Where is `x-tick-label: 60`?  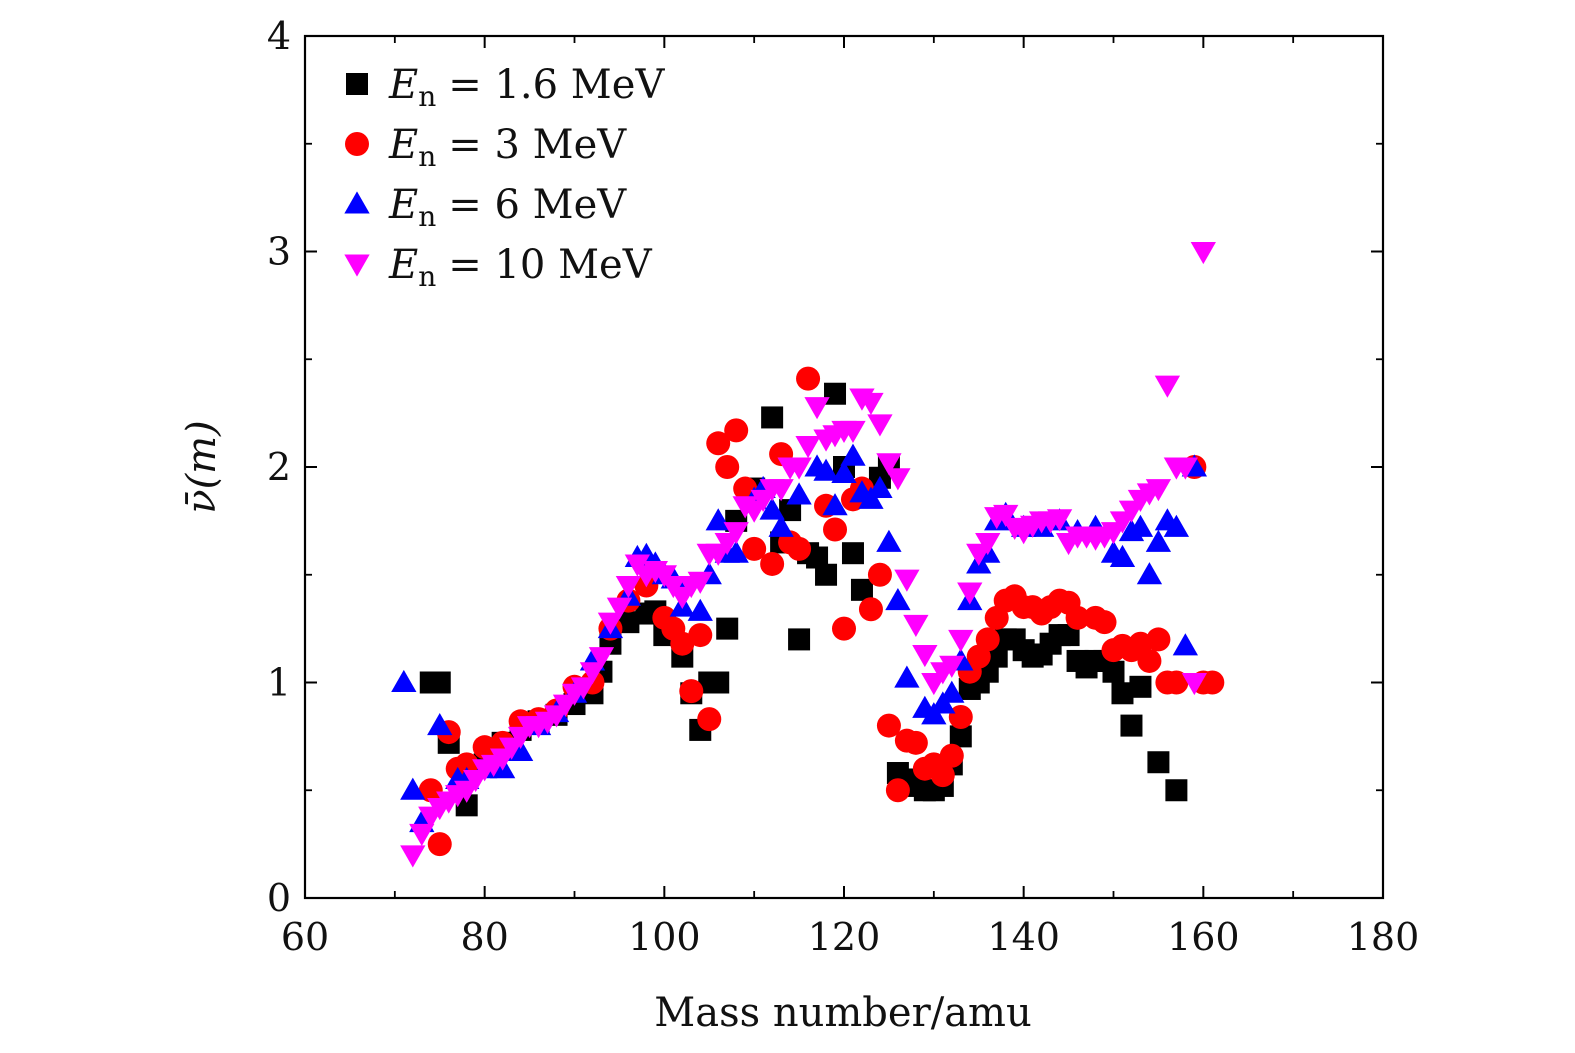 x-tick-label: 60 is located at coordinates (305, 937).